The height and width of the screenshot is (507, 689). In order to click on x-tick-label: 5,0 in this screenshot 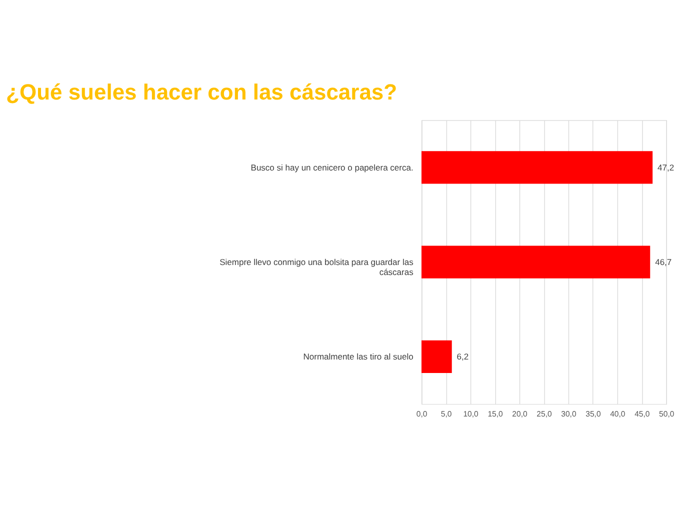, I will do `click(446, 413)`.